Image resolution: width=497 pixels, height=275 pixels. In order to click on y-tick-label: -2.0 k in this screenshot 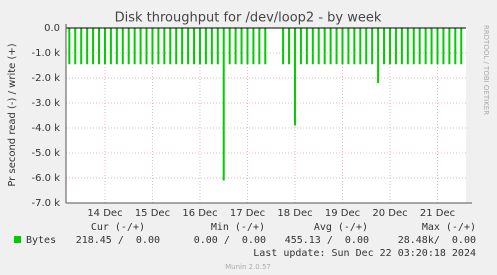, I will do `click(46, 78)`.